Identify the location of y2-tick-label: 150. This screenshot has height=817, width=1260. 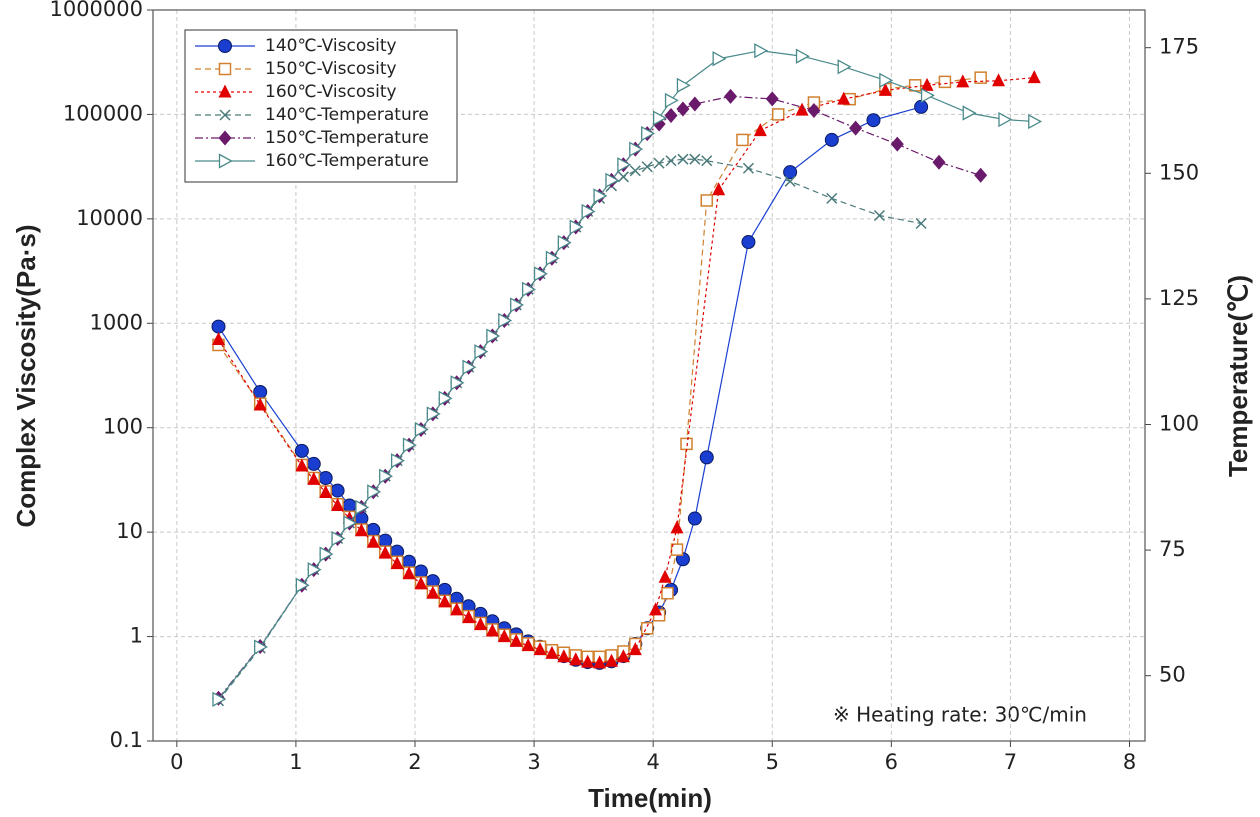
(1179, 172).